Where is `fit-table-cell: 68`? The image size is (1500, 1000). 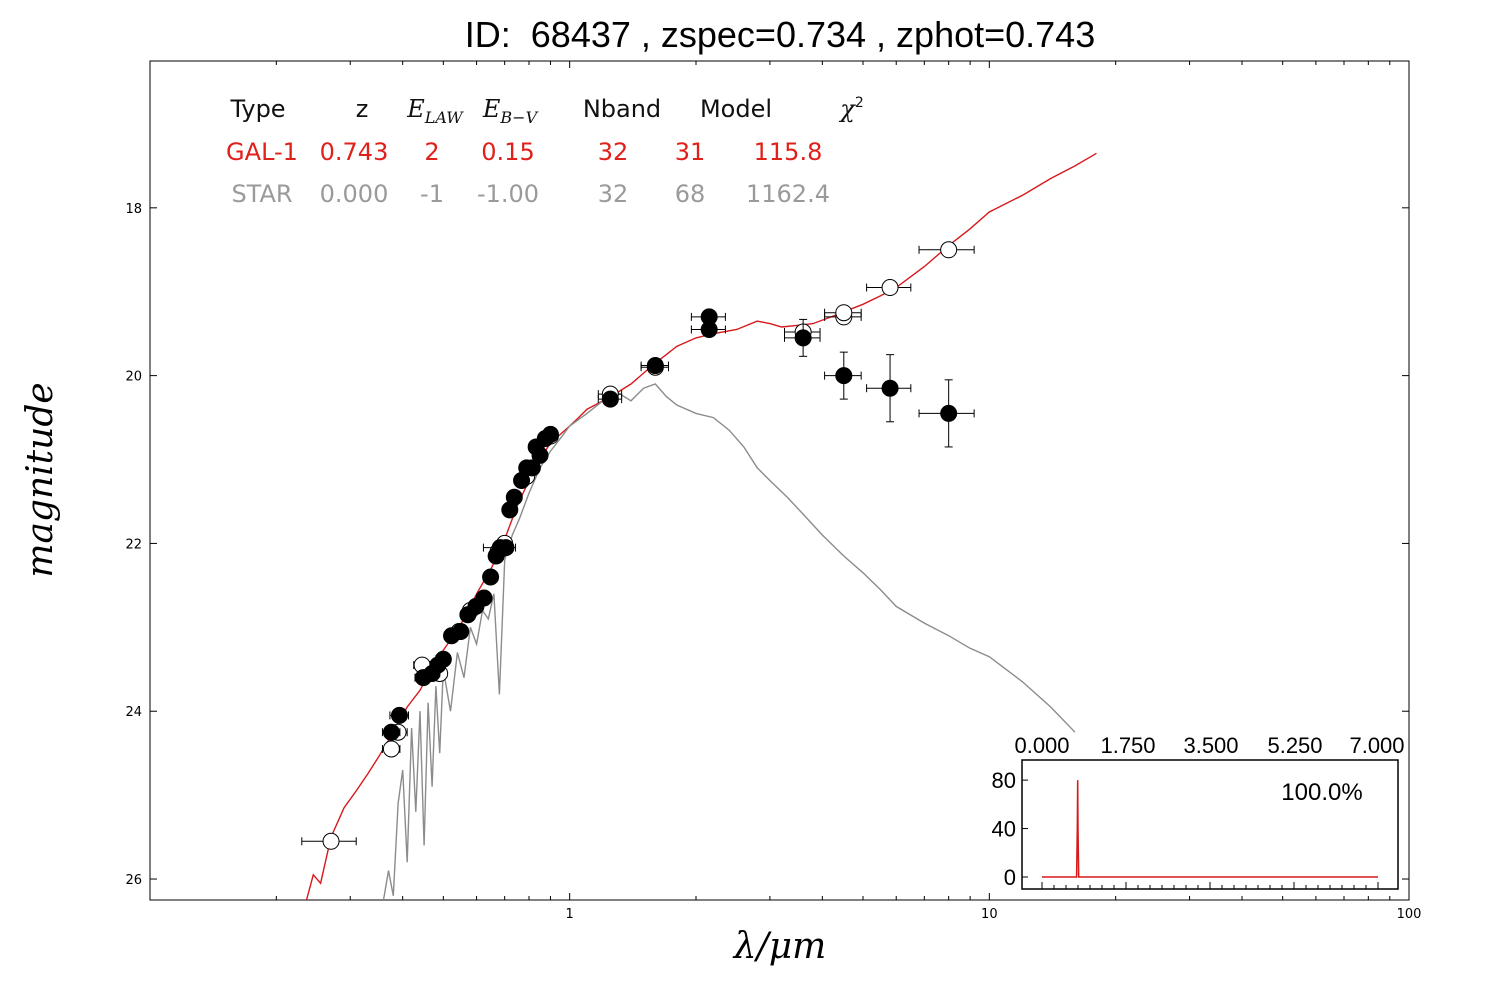
fit-table-cell: 68 is located at coordinates (690, 194).